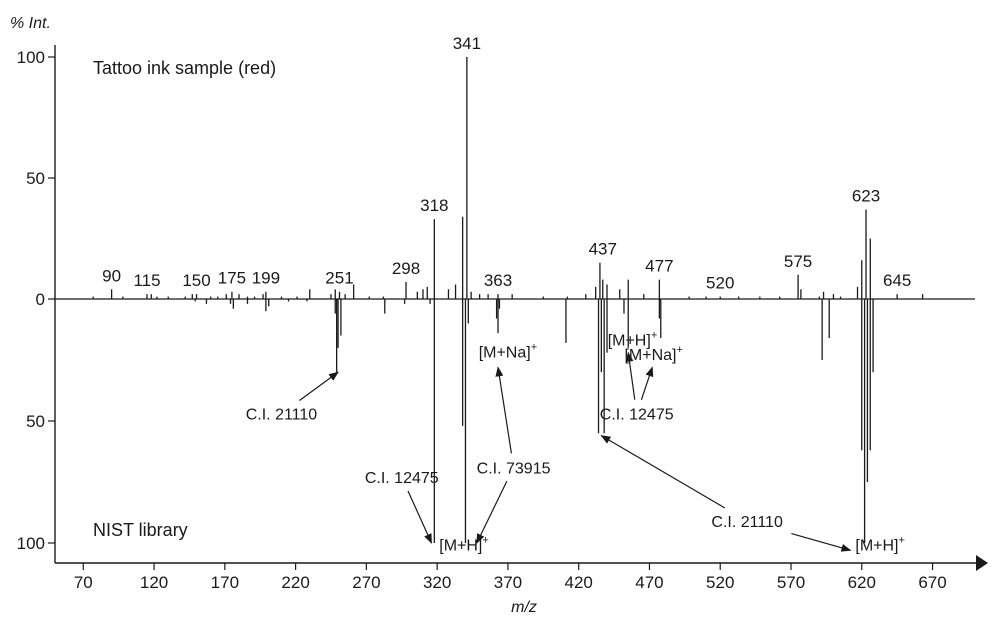 The height and width of the screenshot is (629, 1000). Describe the element at coordinates (524, 607) in the screenshot. I see `x-axis-title: m/z` at that location.